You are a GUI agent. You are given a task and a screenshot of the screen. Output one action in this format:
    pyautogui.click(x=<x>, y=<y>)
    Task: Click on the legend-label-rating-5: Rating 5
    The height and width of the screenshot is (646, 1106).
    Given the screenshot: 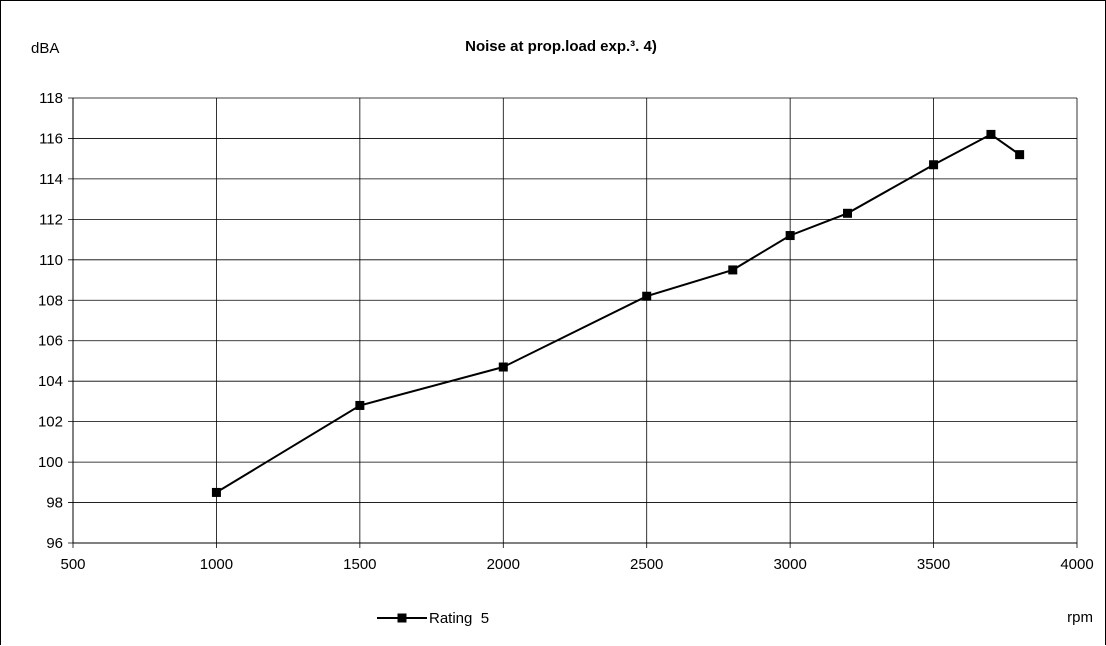 What is the action you would take?
    pyautogui.click(x=459, y=618)
    